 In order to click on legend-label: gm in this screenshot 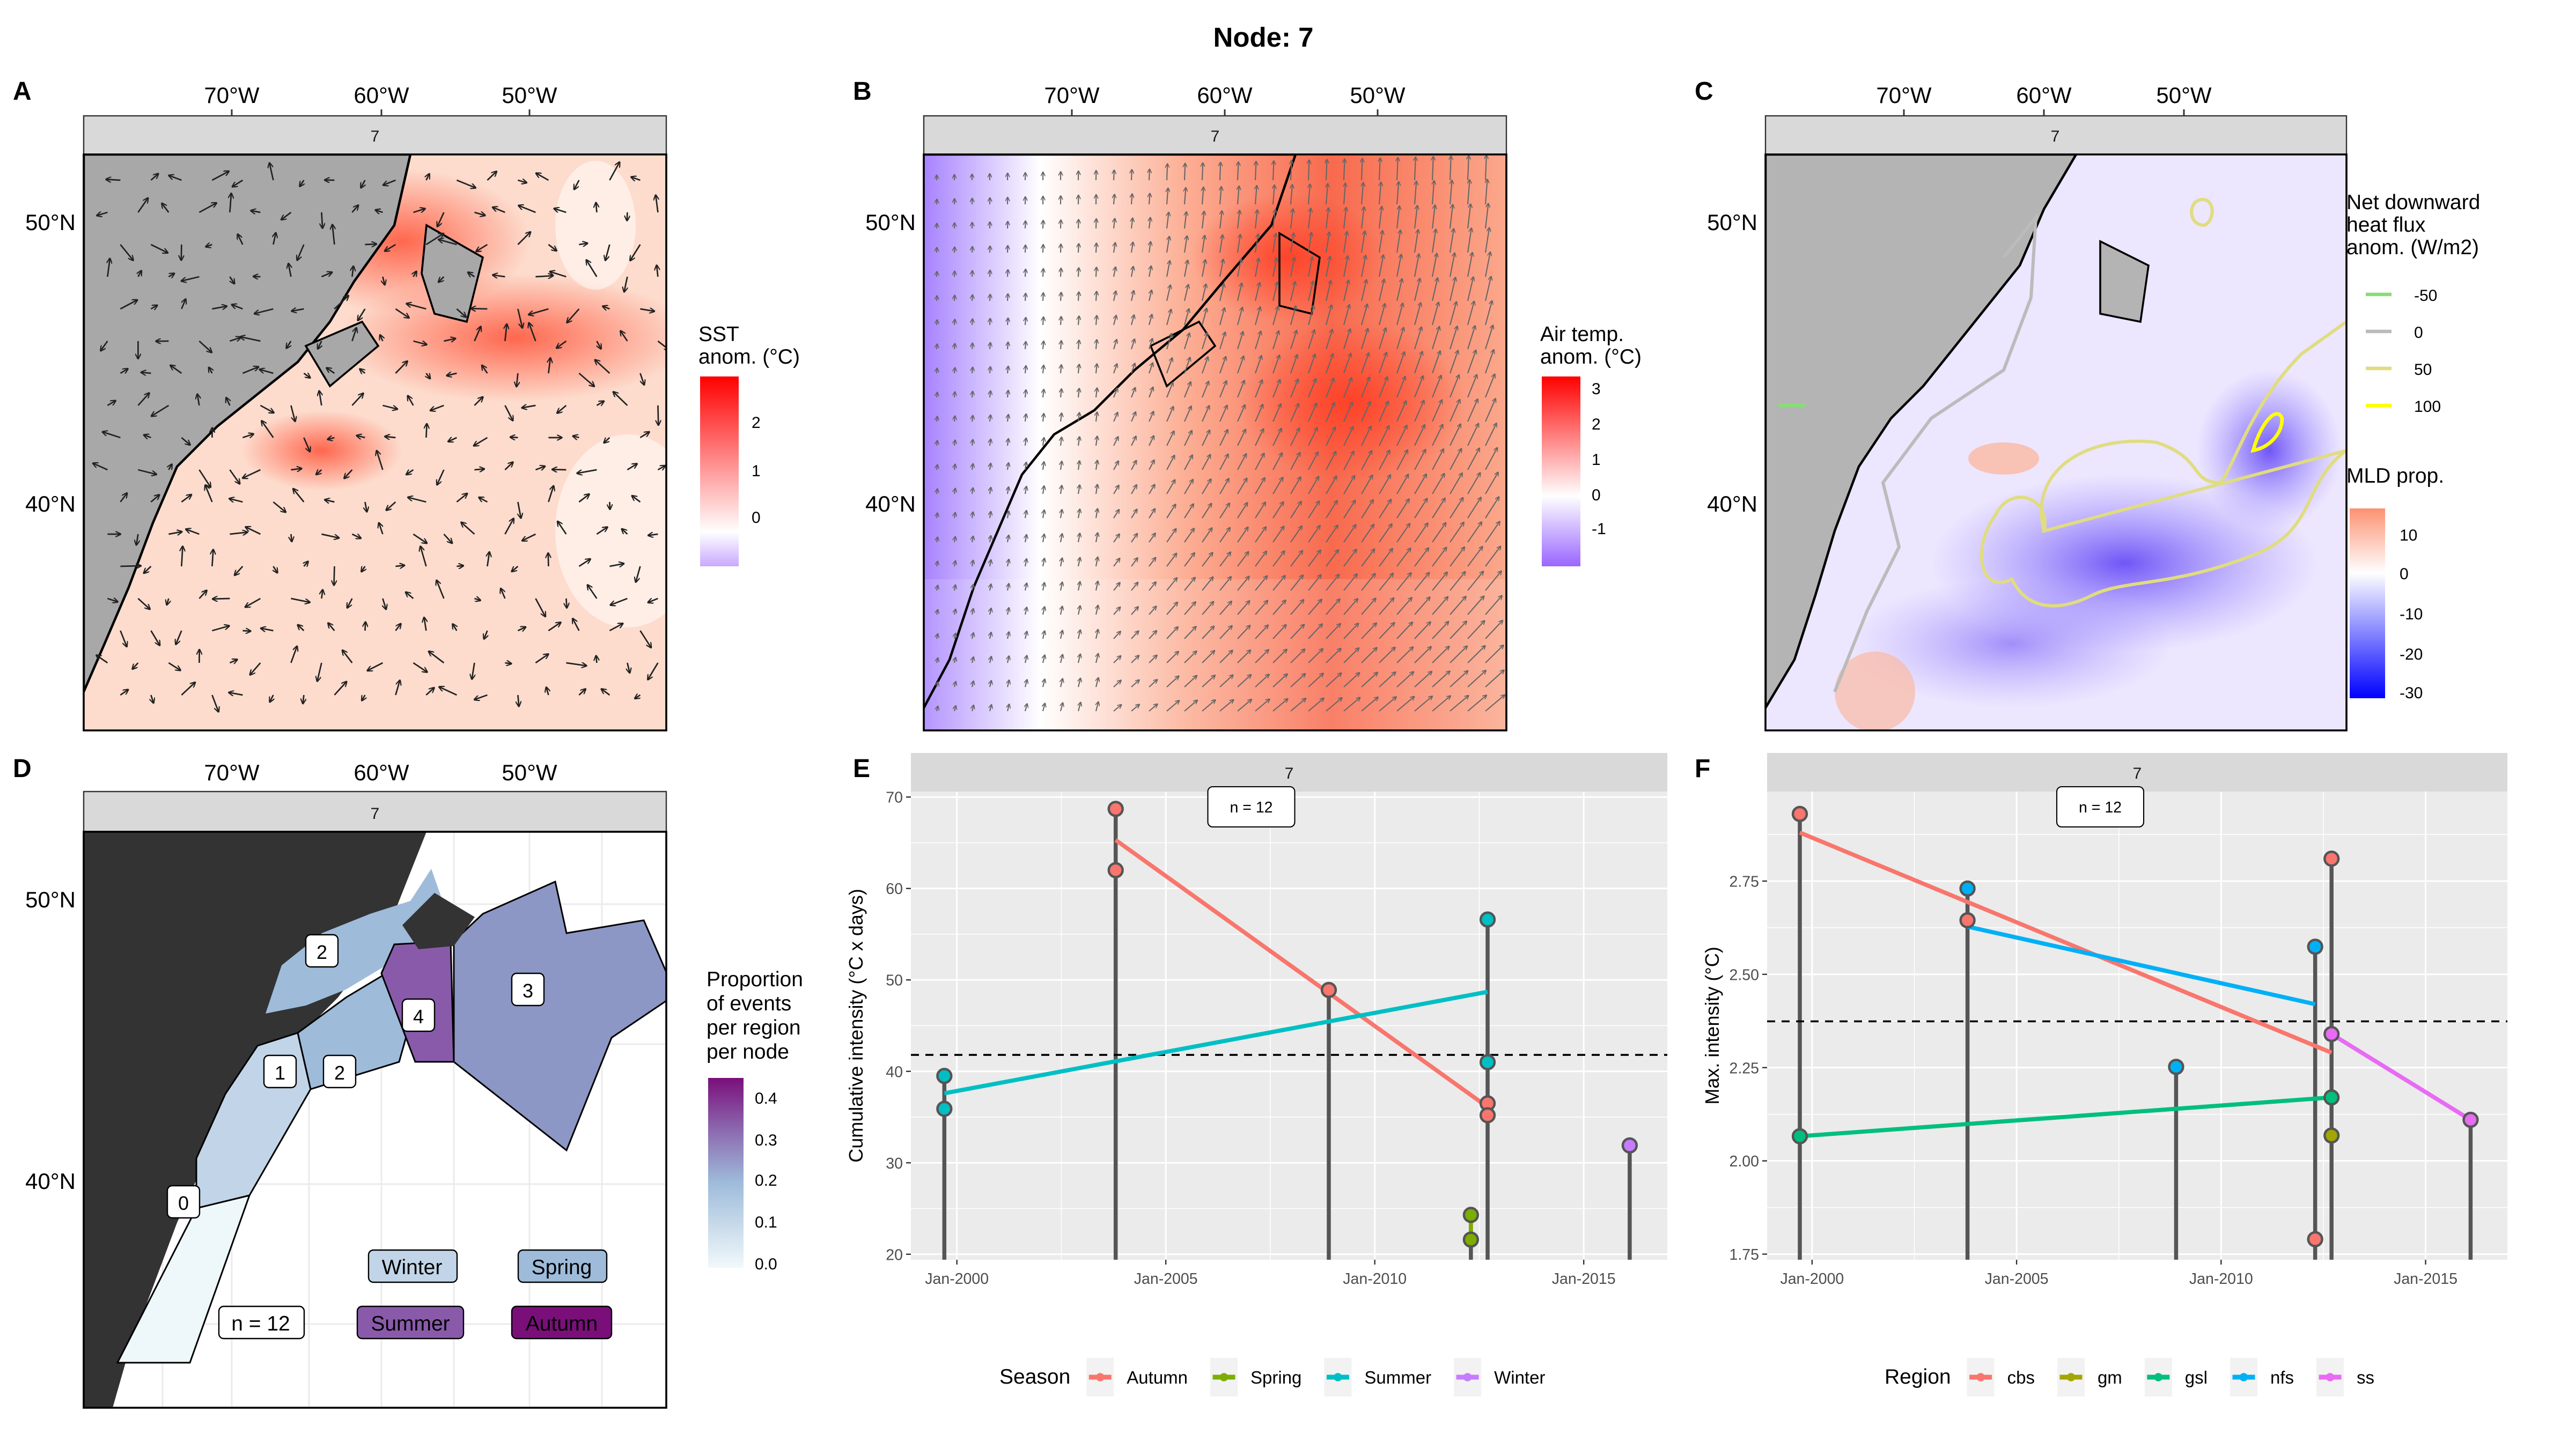, I will do `click(2110, 1377)`.